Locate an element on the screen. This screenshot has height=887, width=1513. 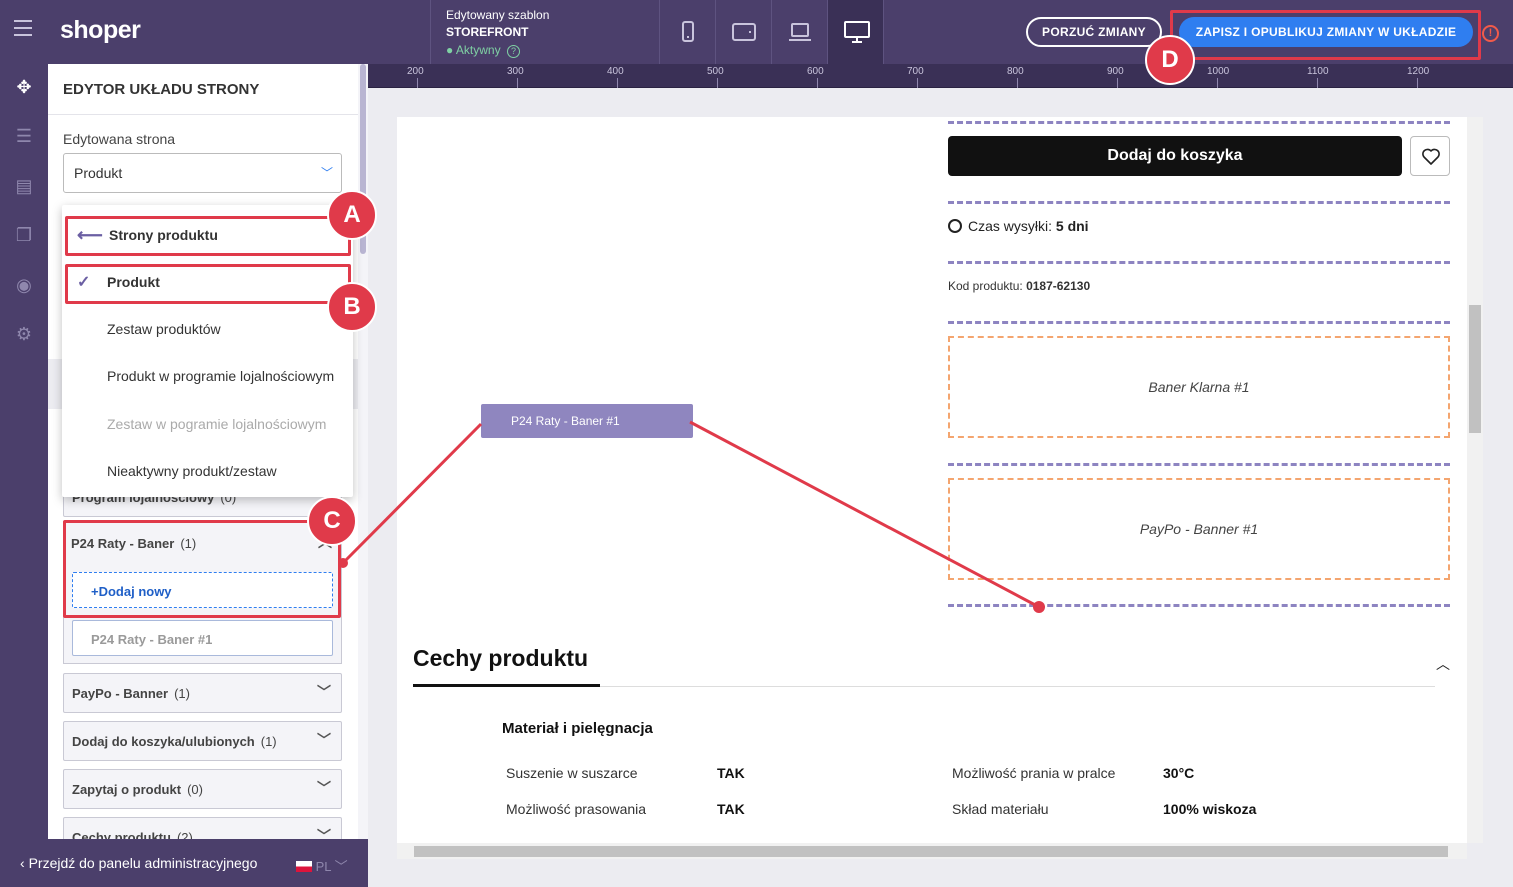
add-to-cart-button: Dodaj do koszyka is located at coordinates (1175, 156).